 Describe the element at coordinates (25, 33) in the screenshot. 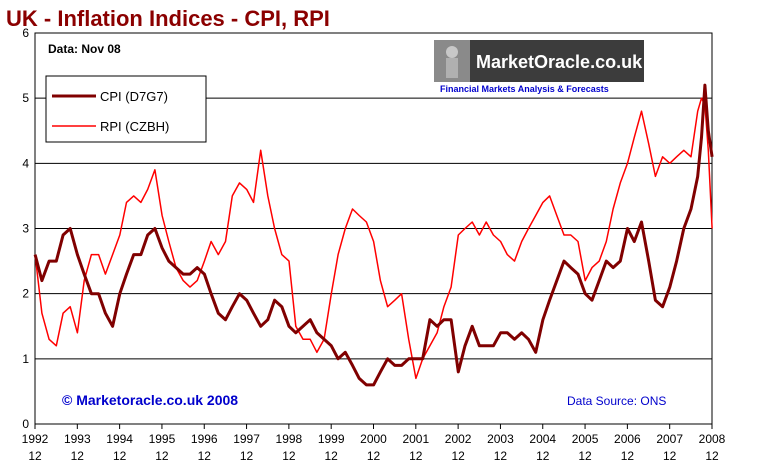

I see `y-tick-label: 6` at that location.